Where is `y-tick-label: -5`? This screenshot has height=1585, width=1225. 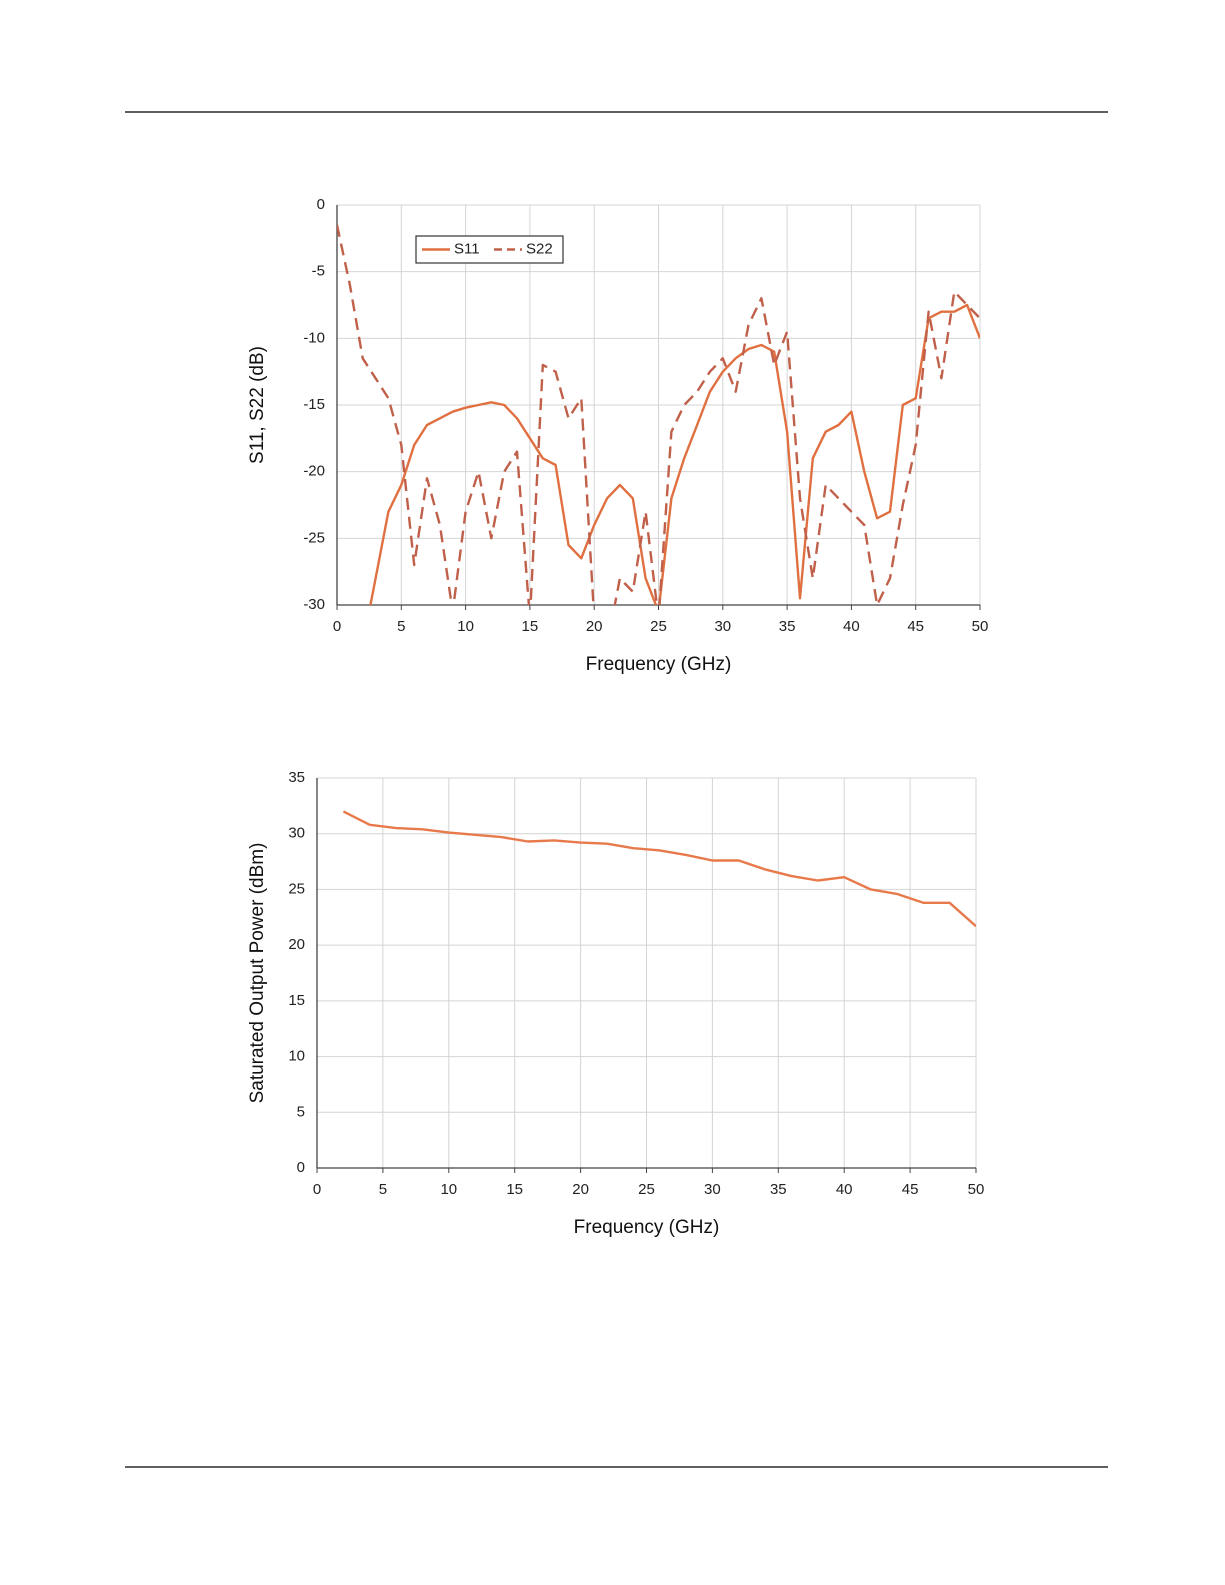
y-tick-label: -5 is located at coordinates (318, 271).